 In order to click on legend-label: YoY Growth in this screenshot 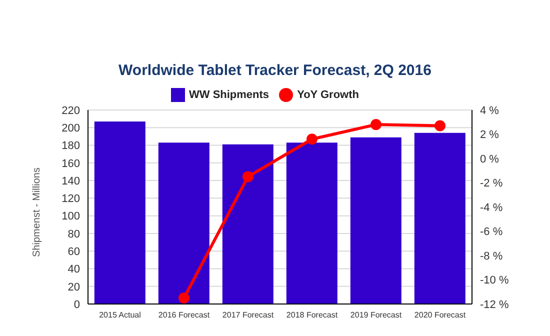, I will do `click(328, 94)`.